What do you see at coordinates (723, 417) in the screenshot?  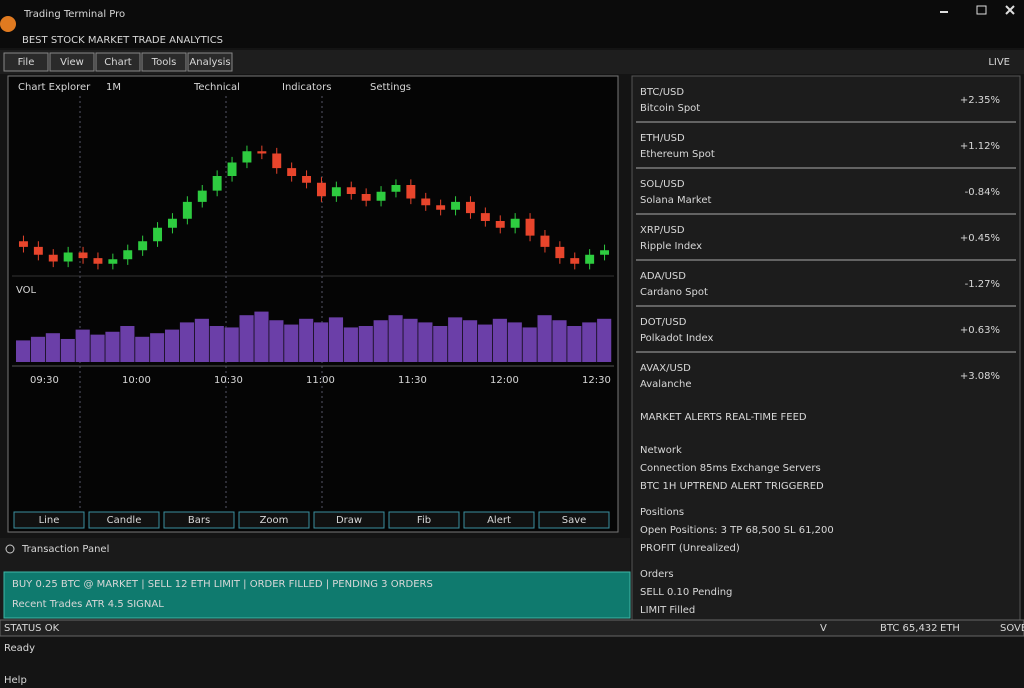 I see `alerts-title: MARKET ALERTS REAL-TIME FEED` at bounding box center [723, 417].